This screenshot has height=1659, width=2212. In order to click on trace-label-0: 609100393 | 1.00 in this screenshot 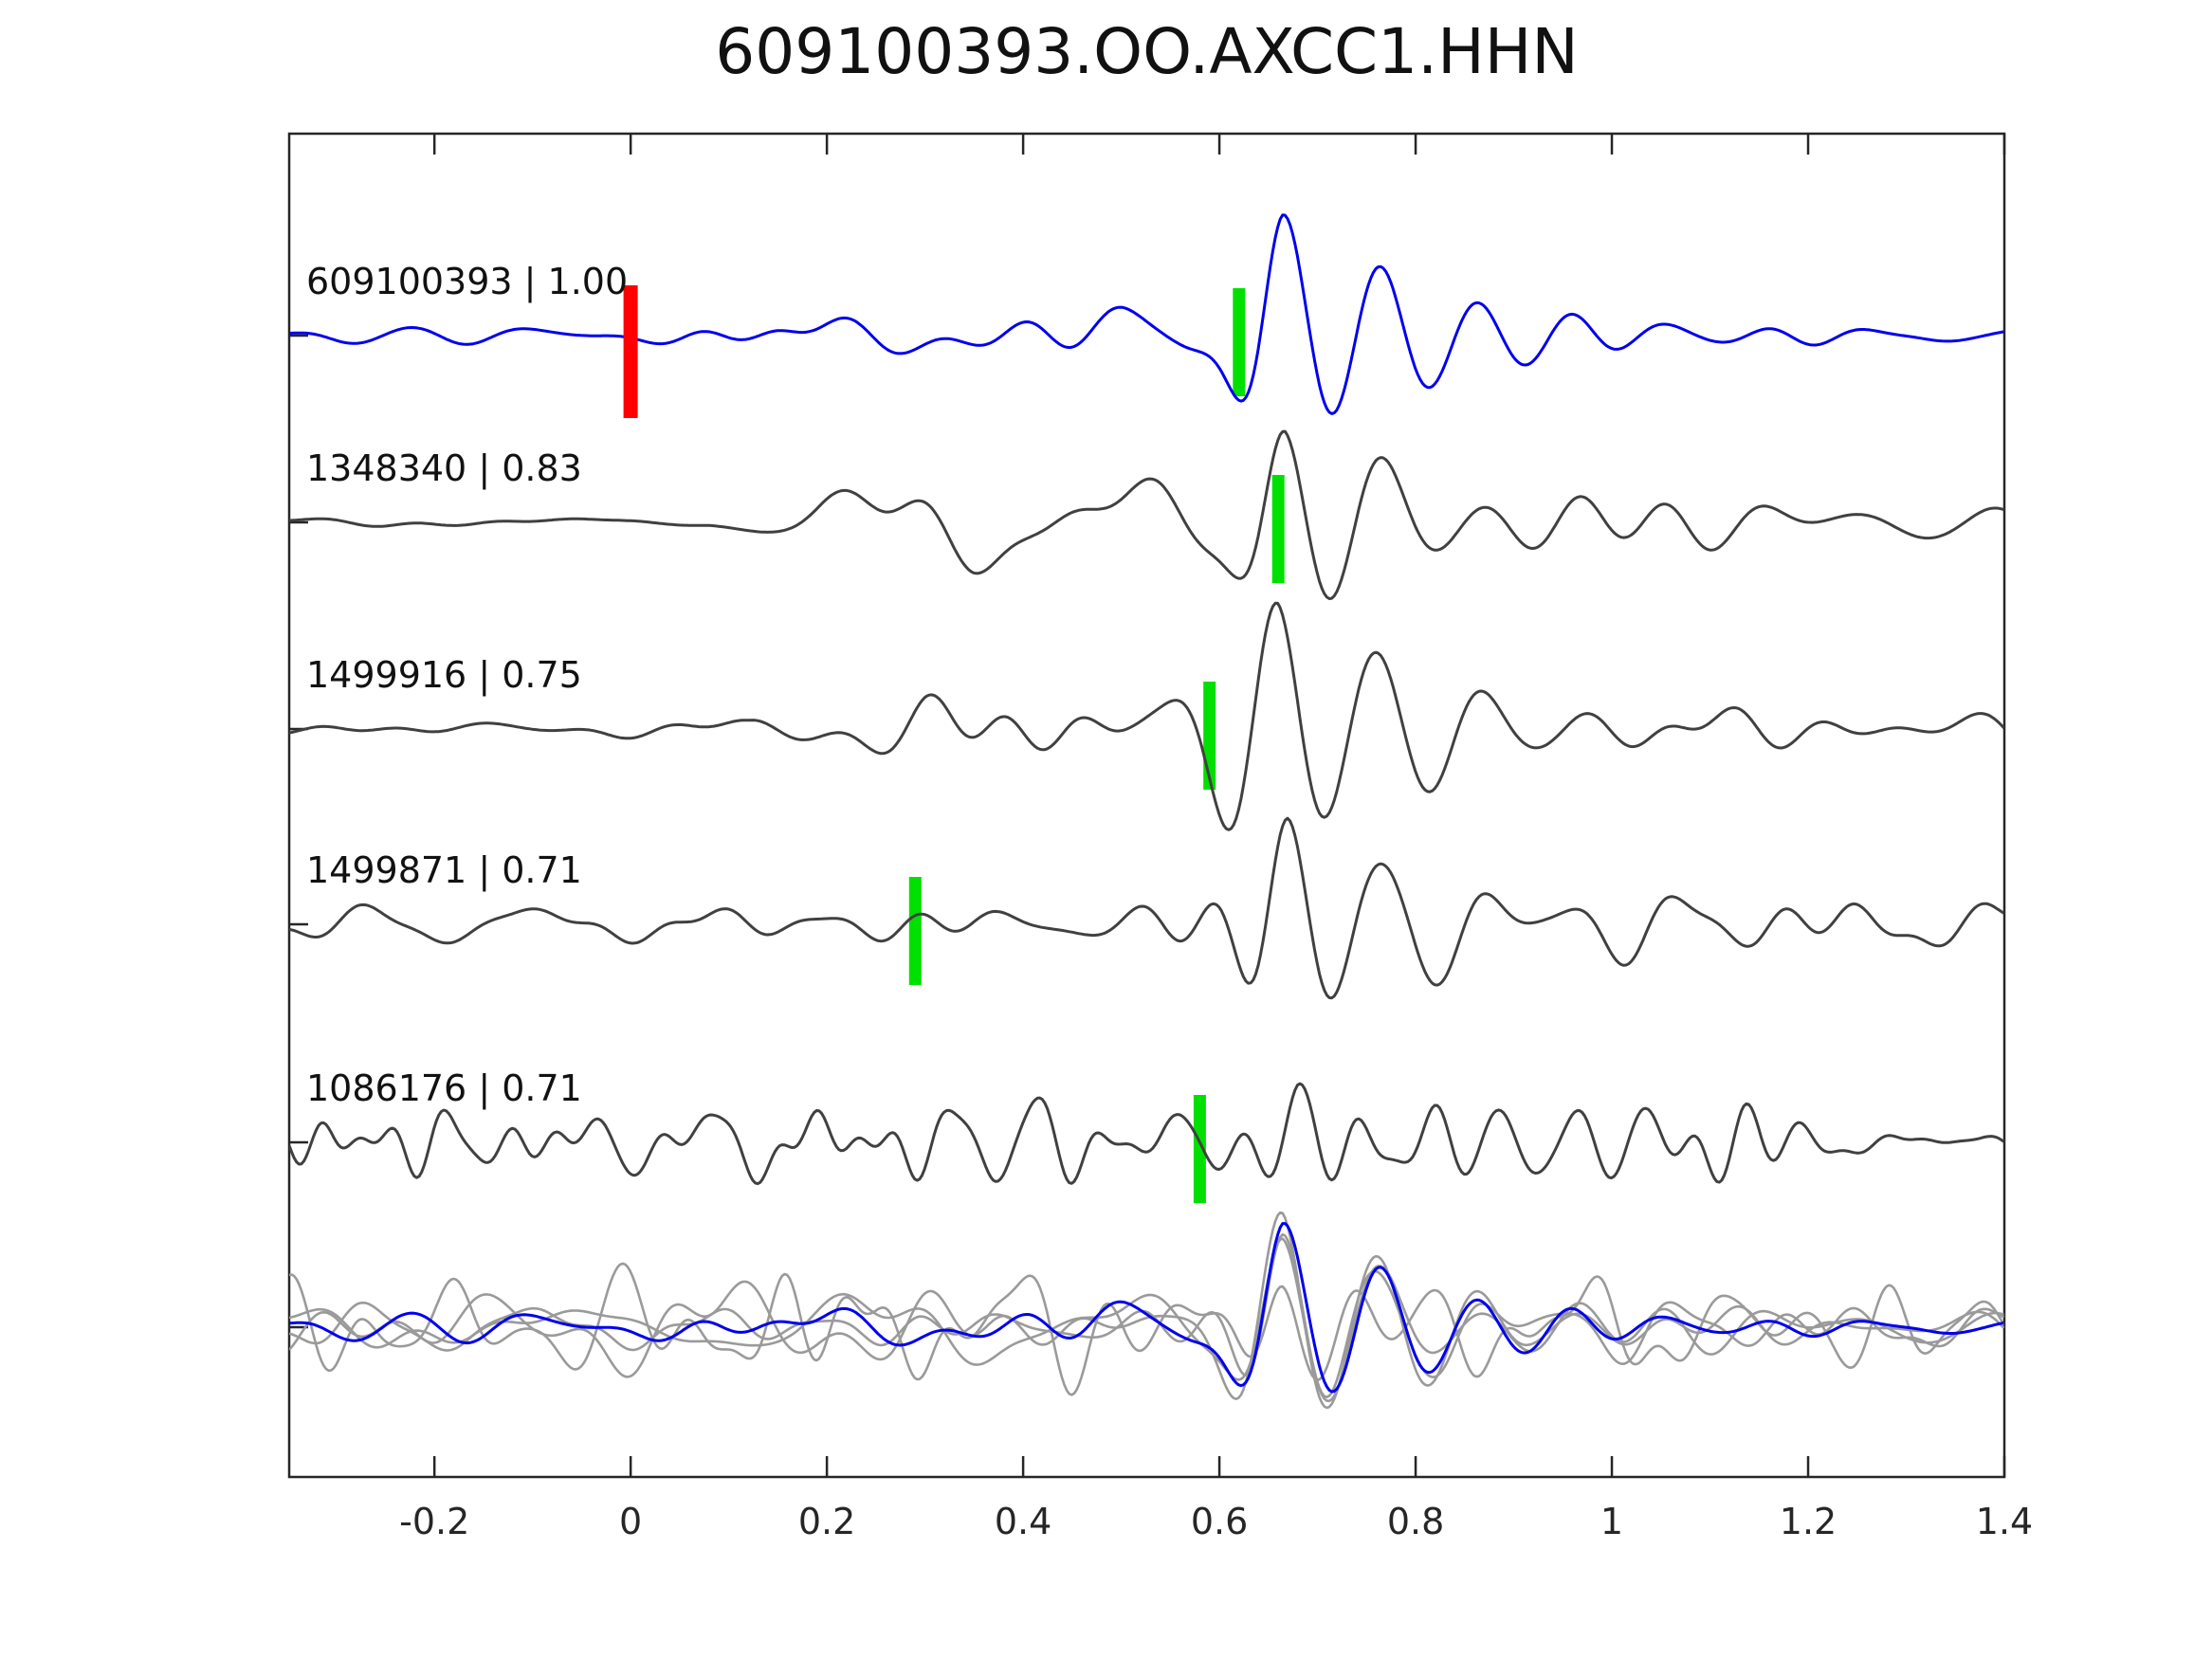, I will do `click(467, 282)`.